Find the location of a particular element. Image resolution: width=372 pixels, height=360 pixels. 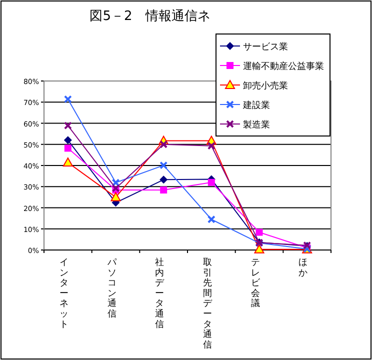

x-tick-label: インターネット is located at coordinates (63, 294).